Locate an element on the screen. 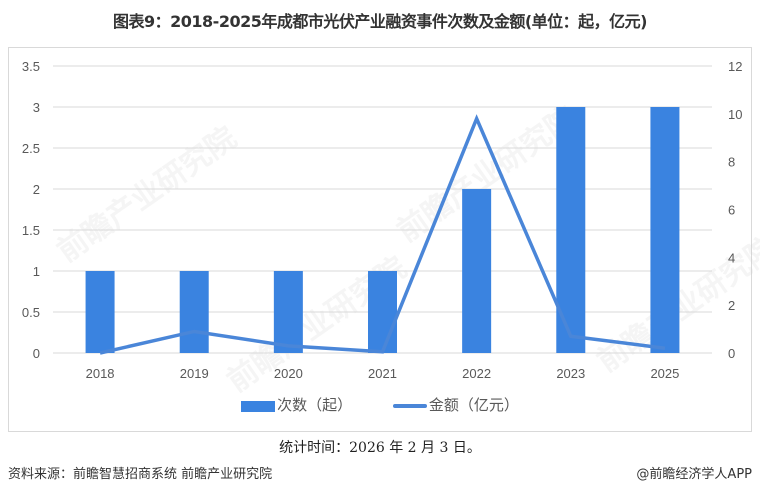  y-right-tick: 0 is located at coordinates (731, 353).